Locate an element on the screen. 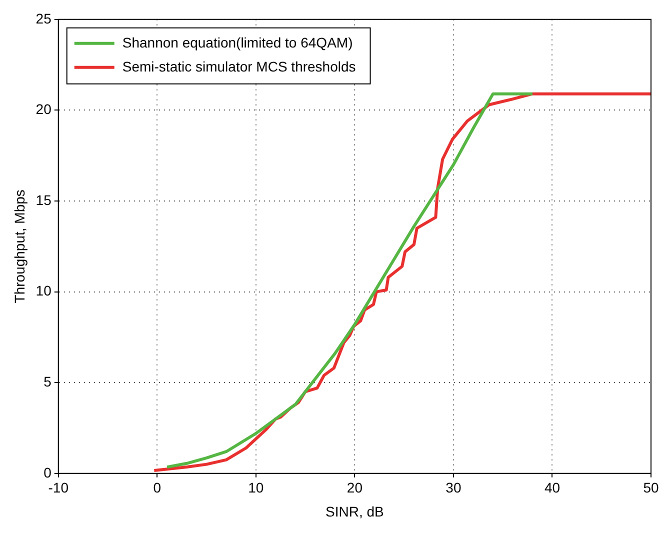  y-tick-label: 20 is located at coordinates (44, 109).